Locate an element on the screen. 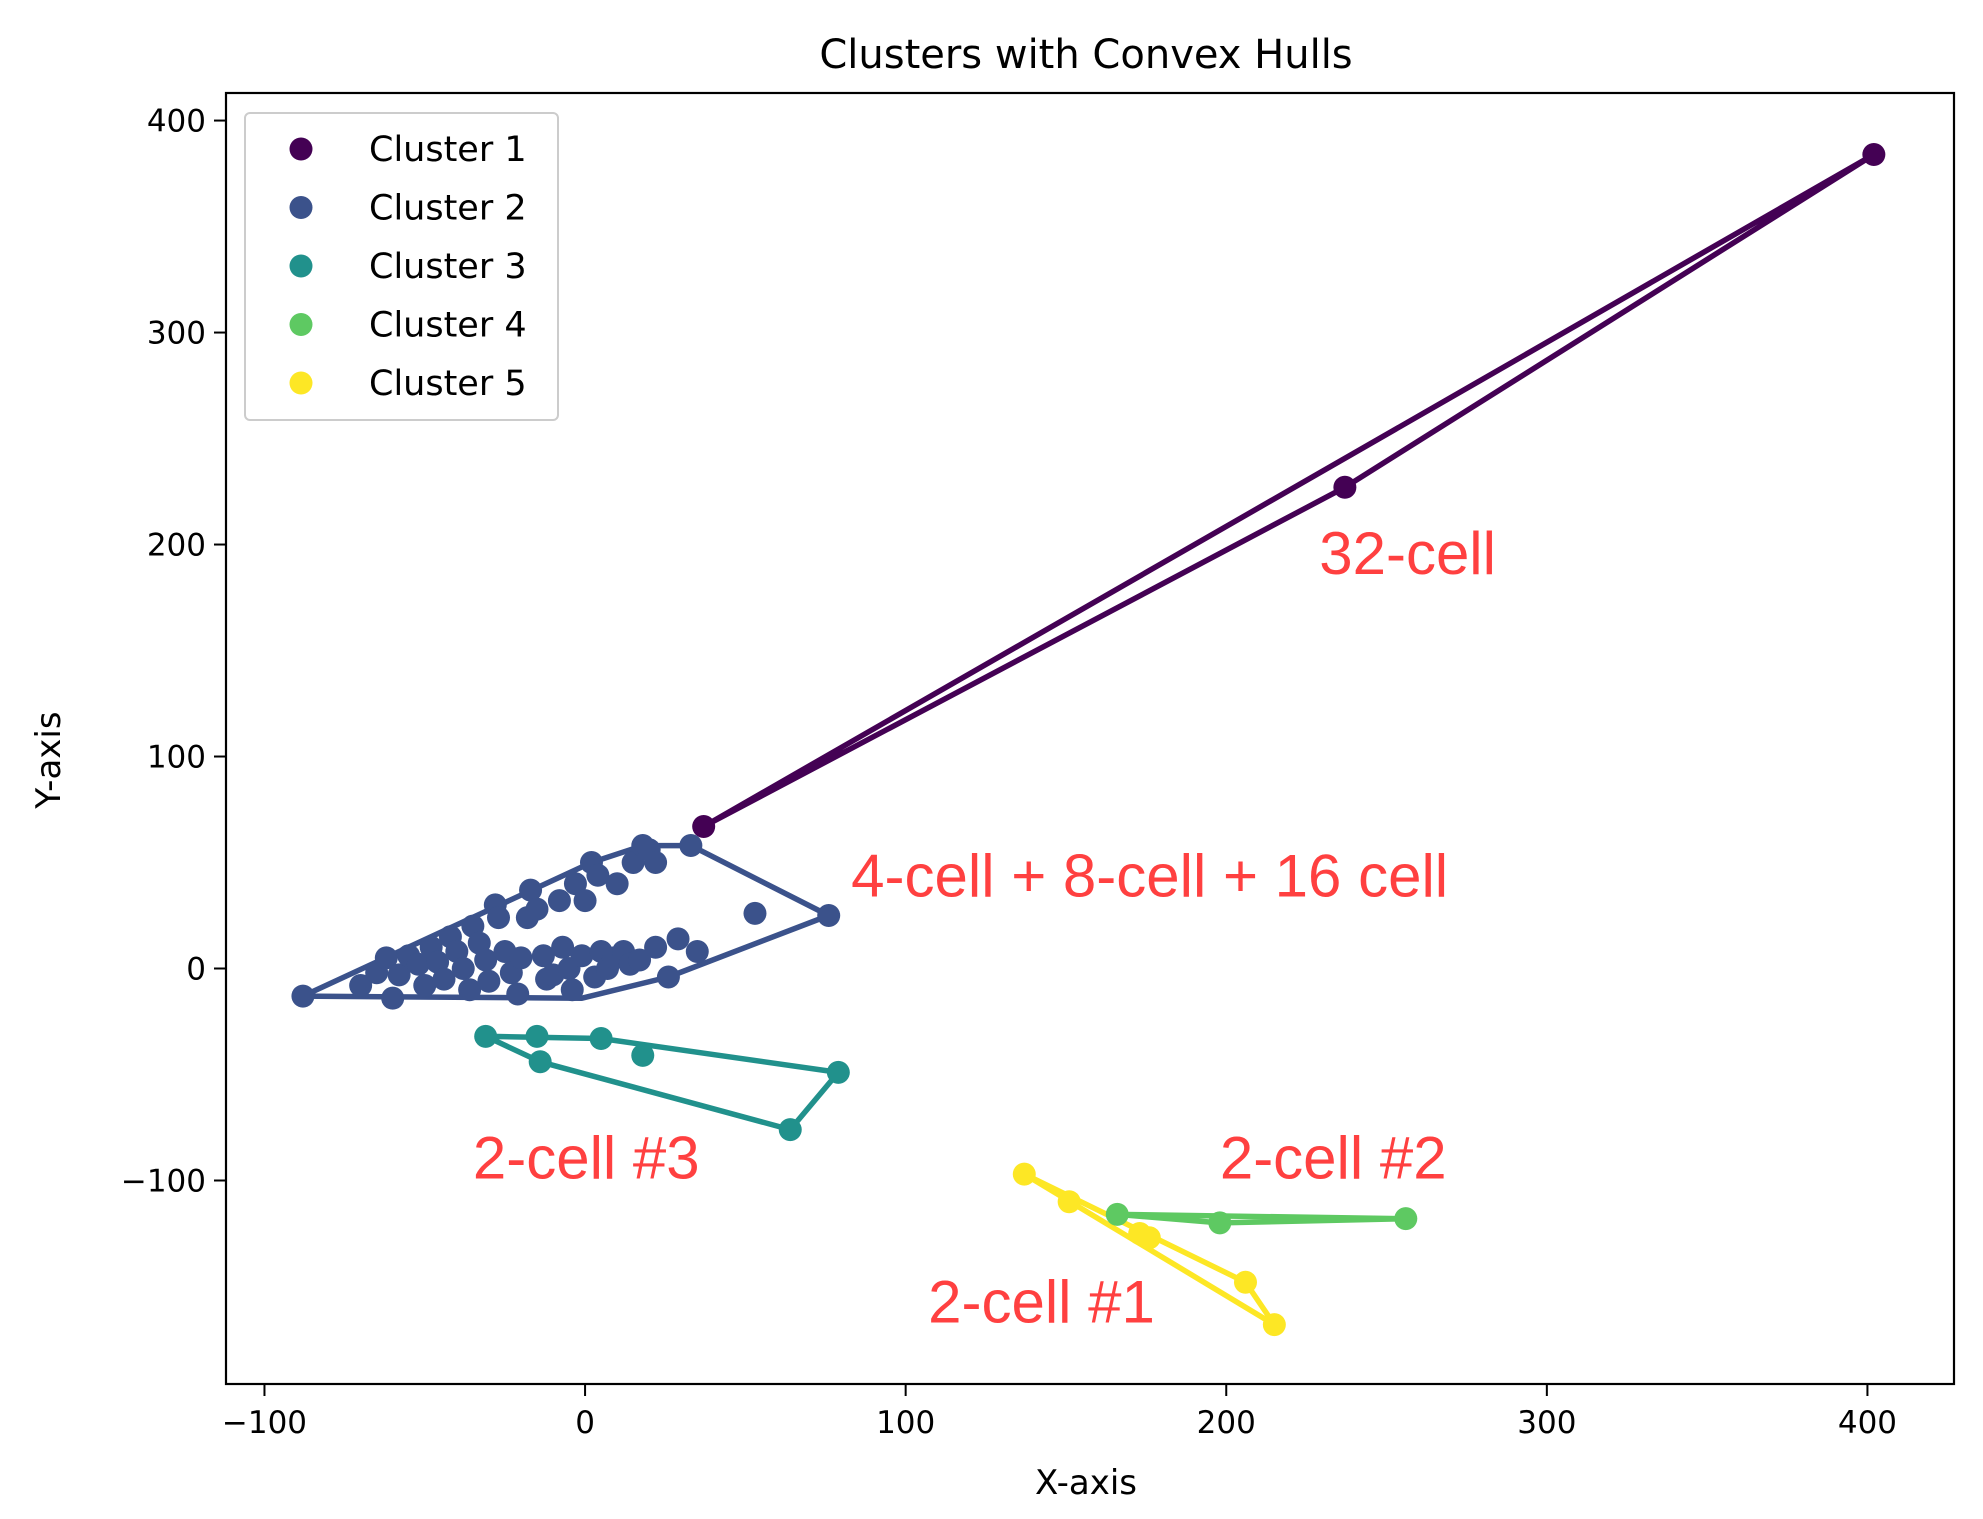 The height and width of the screenshot is (1519, 1983). annotation-4: 2-cell #2 is located at coordinates (1333, 1157).